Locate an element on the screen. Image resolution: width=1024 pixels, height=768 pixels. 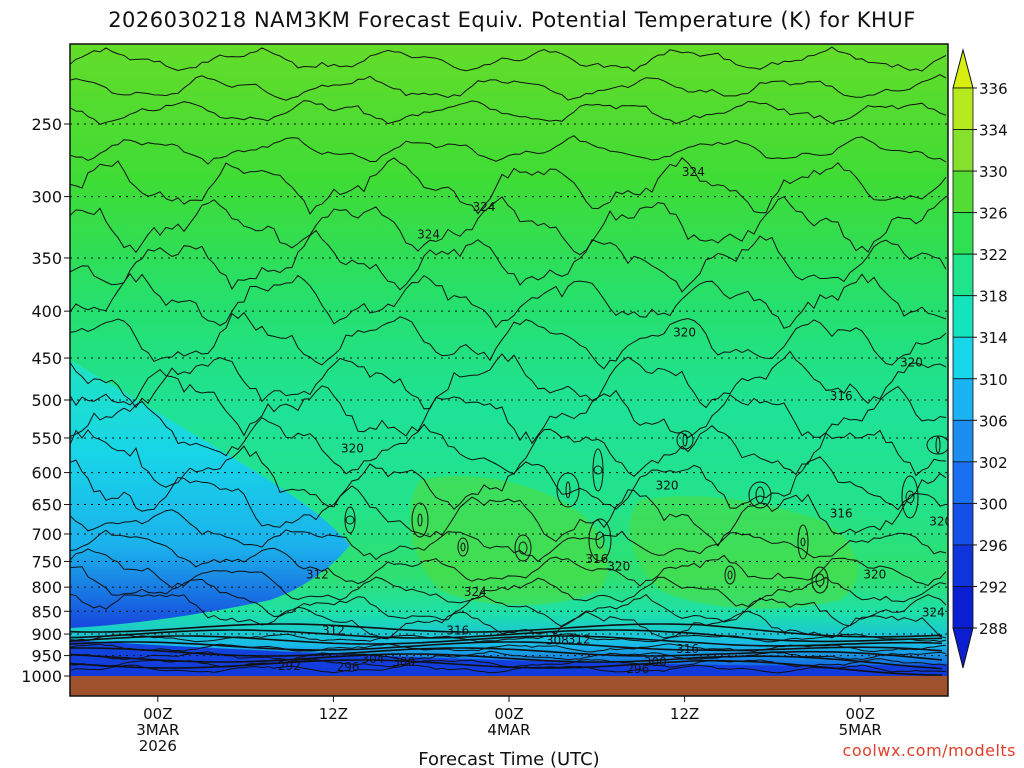
colorbar-label: 292 is located at coordinates (993, 587).